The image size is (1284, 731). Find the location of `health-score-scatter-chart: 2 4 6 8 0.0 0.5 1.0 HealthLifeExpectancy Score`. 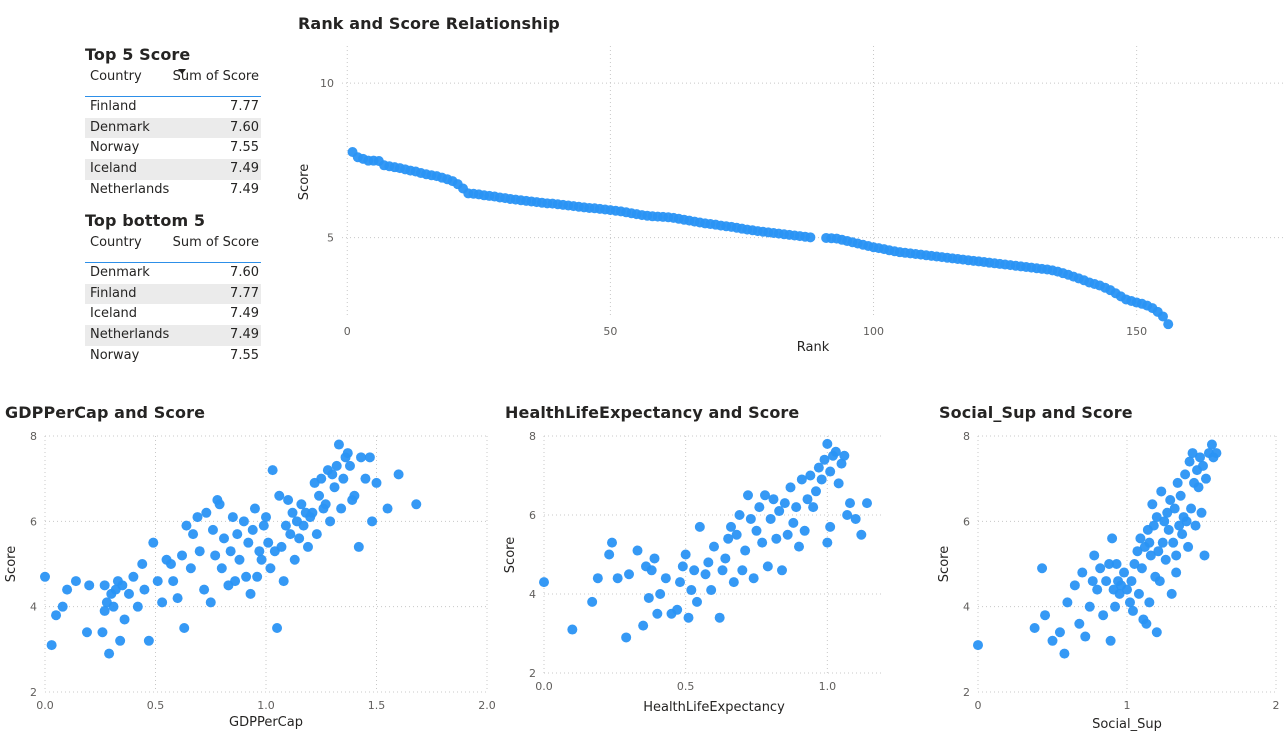

health-score-scatter-chart: 2 4 6 8 0.0 0.5 1.0 HealthLifeExpectancy Score is located at coordinates (715, 578).